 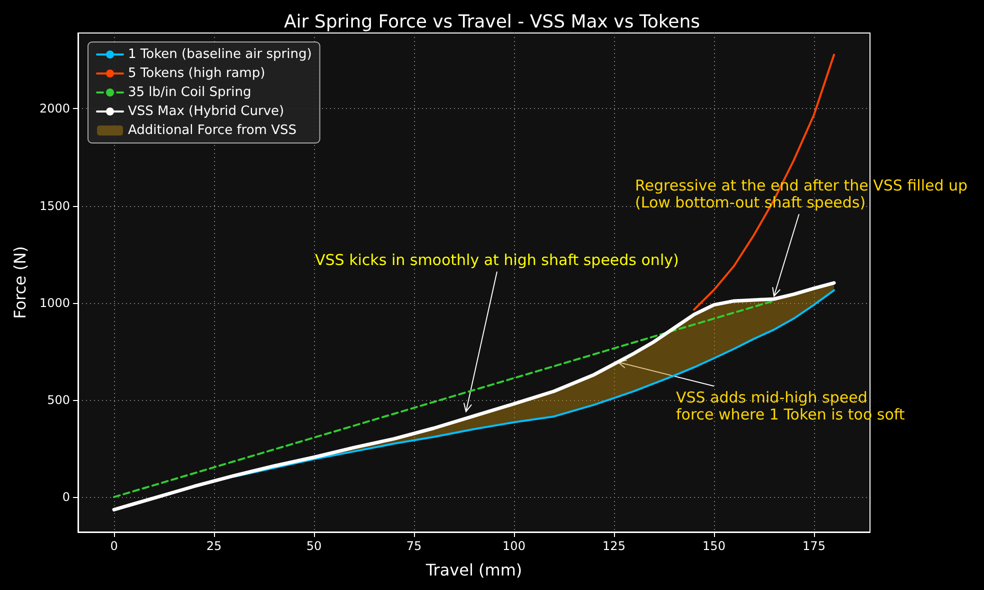 What do you see at coordinates (814, 546) in the screenshot?
I see `x-tick-label: 175` at bounding box center [814, 546].